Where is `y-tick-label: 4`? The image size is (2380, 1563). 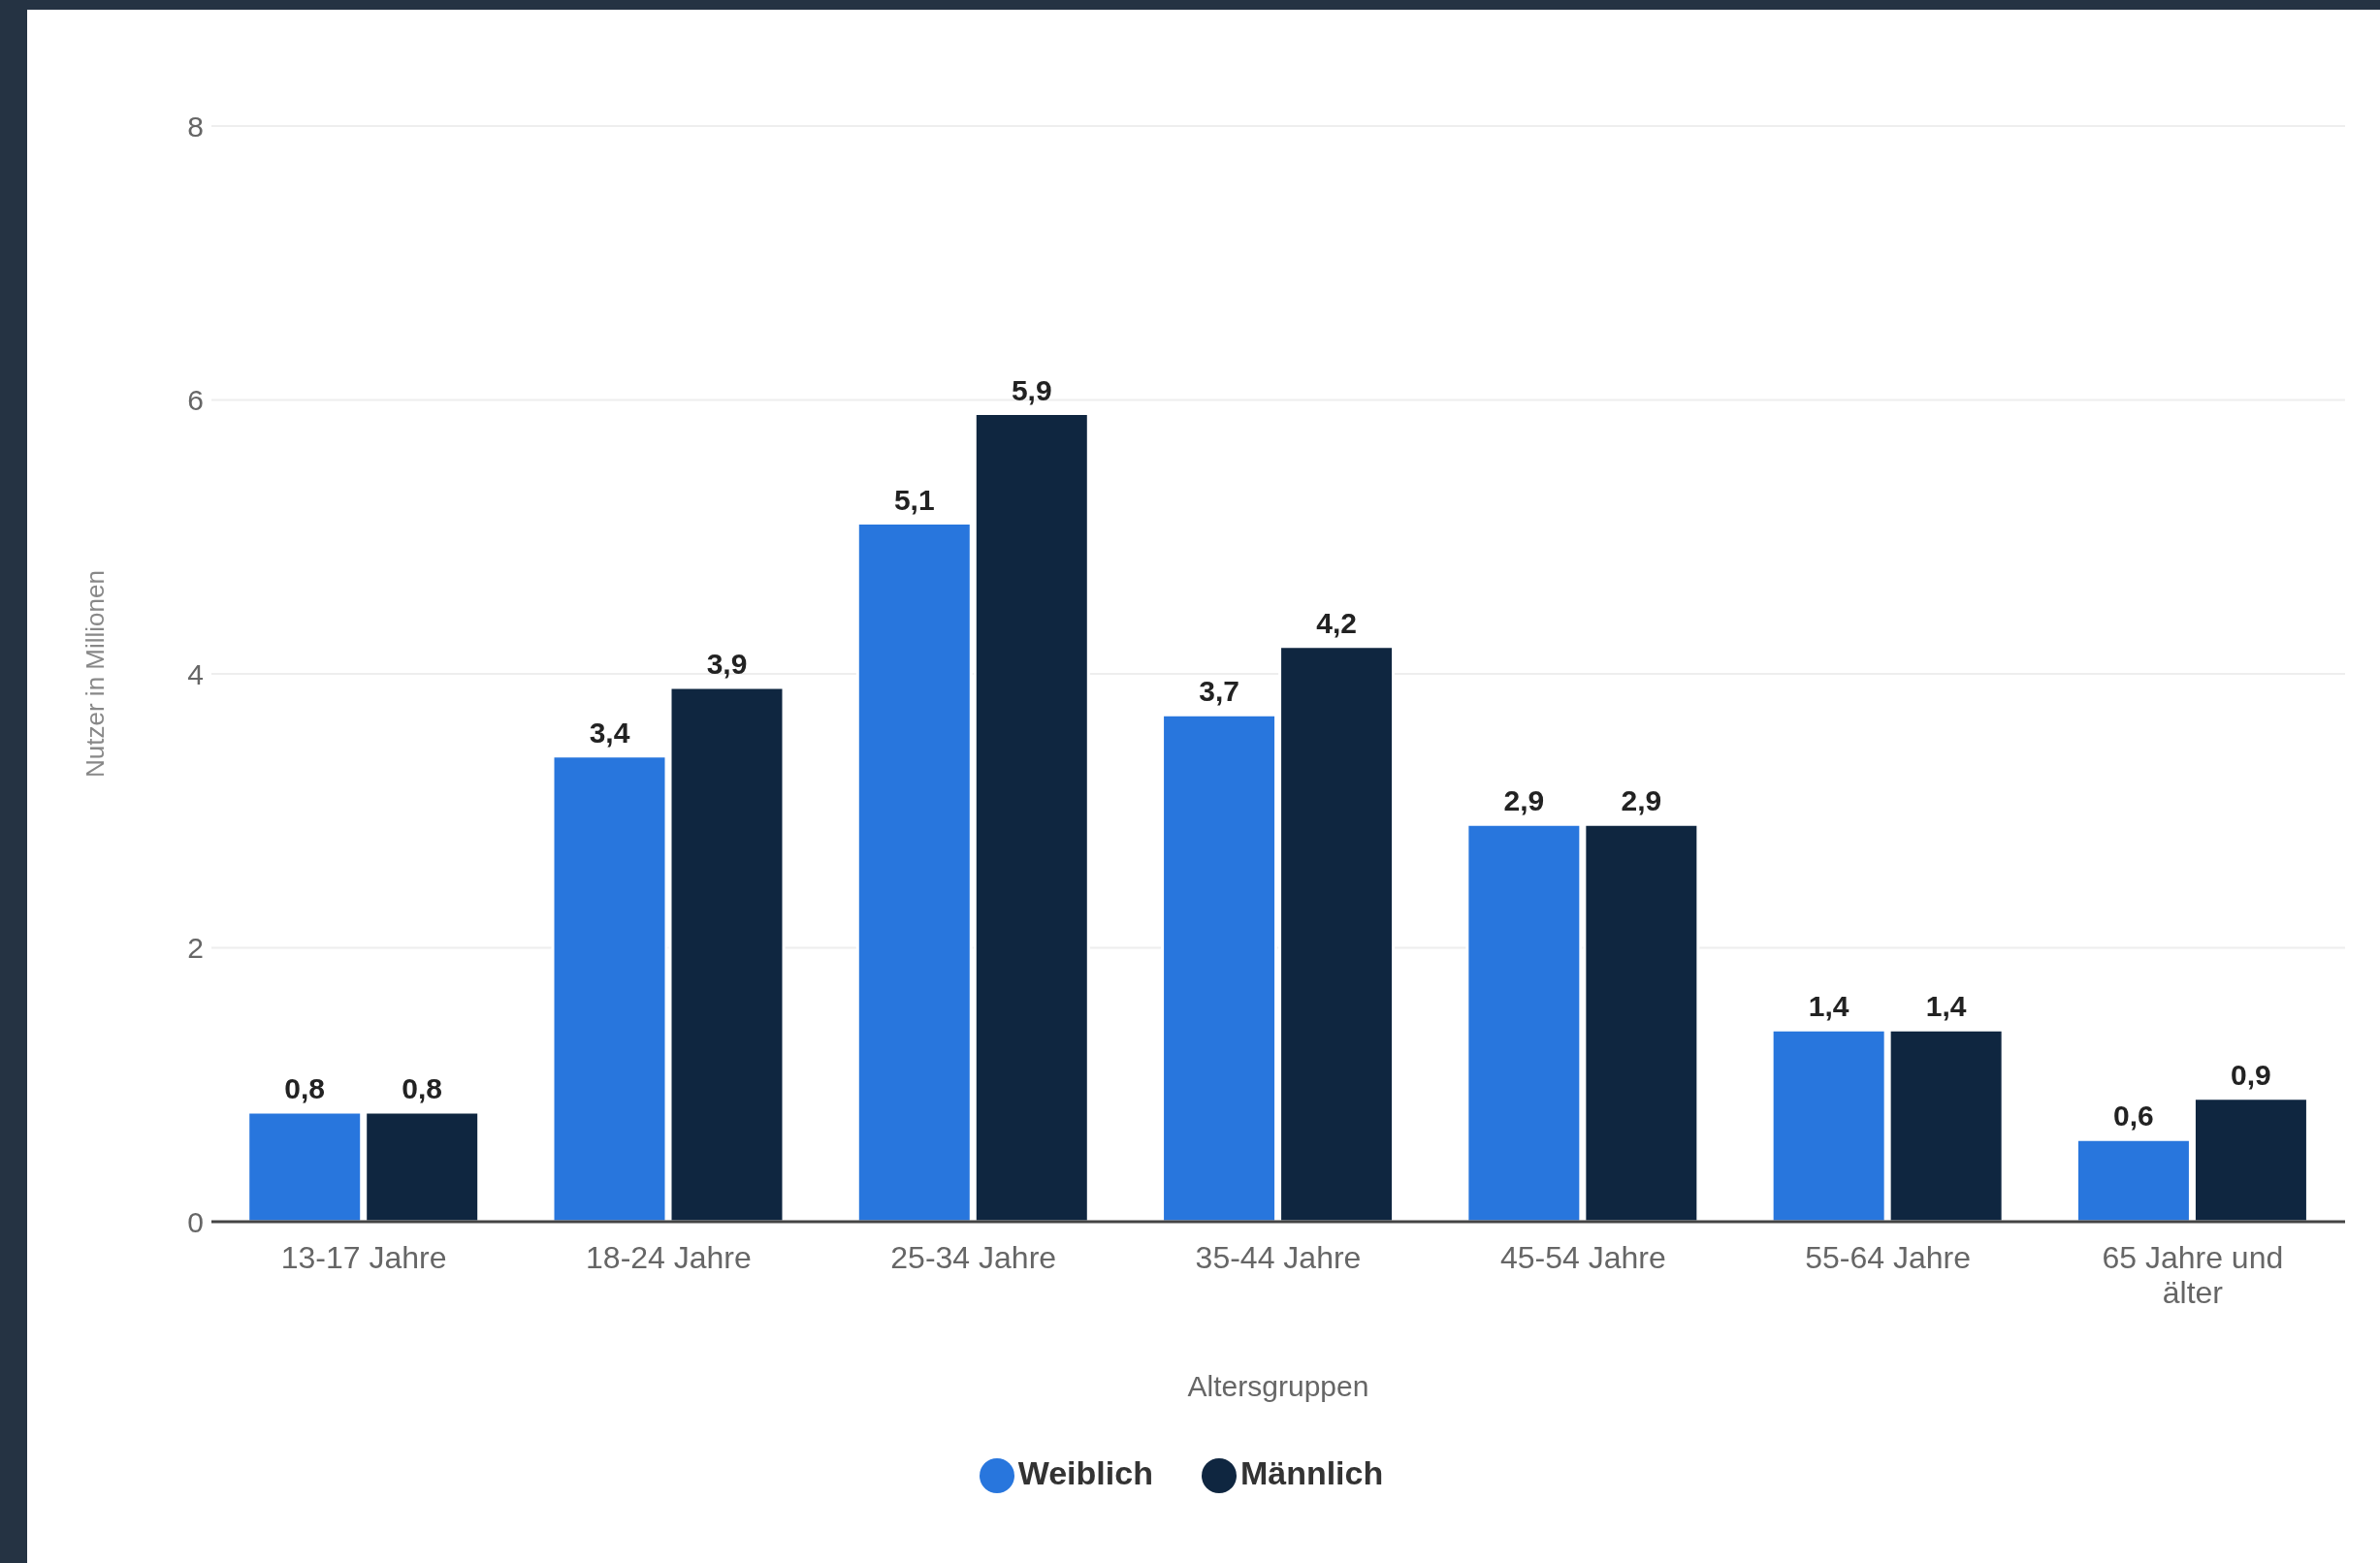
y-tick-label: 4 is located at coordinates (195, 673).